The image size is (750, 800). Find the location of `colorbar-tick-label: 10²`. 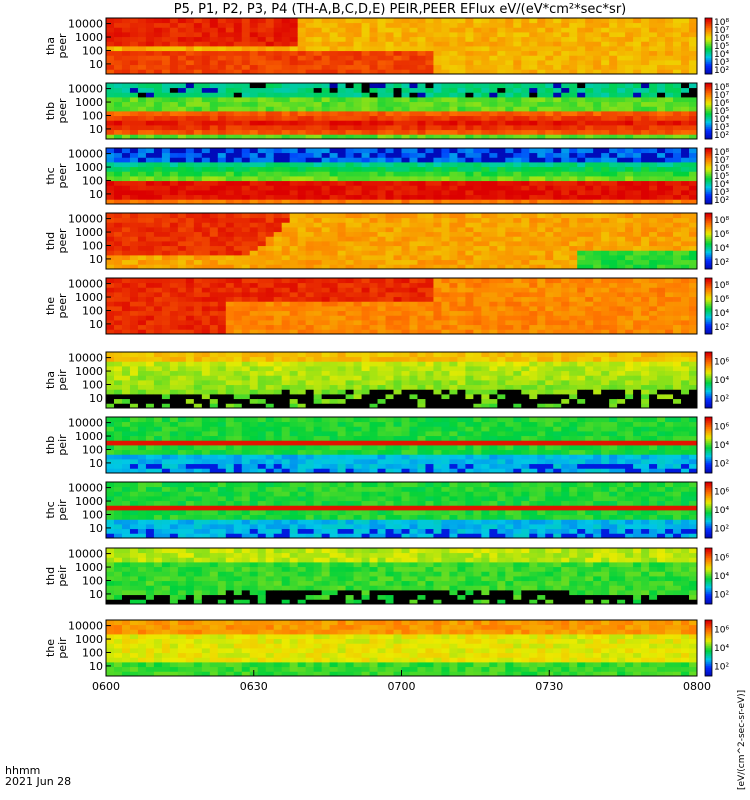

colorbar-tick-label: 10² is located at coordinates (721, 136).